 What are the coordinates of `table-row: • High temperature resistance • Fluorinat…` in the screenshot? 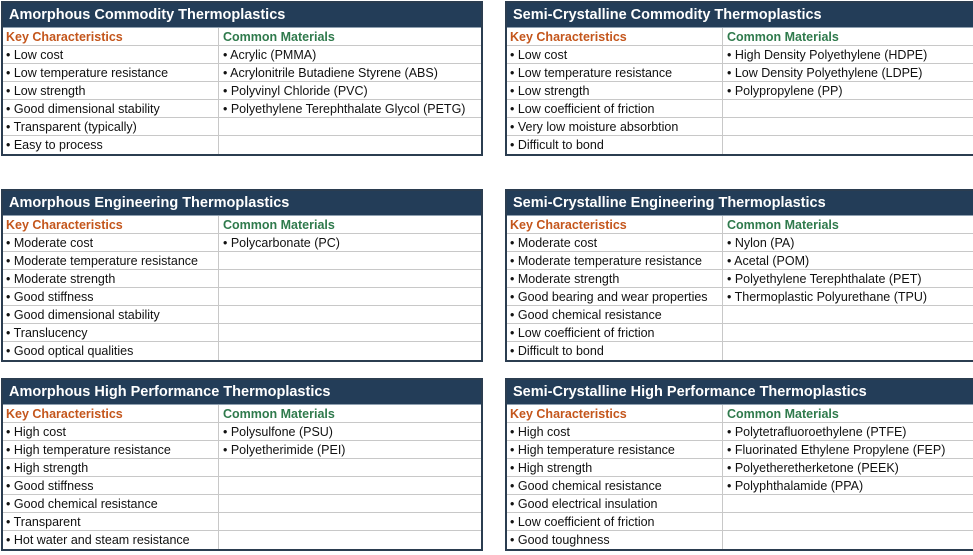 It's located at (740, 450).